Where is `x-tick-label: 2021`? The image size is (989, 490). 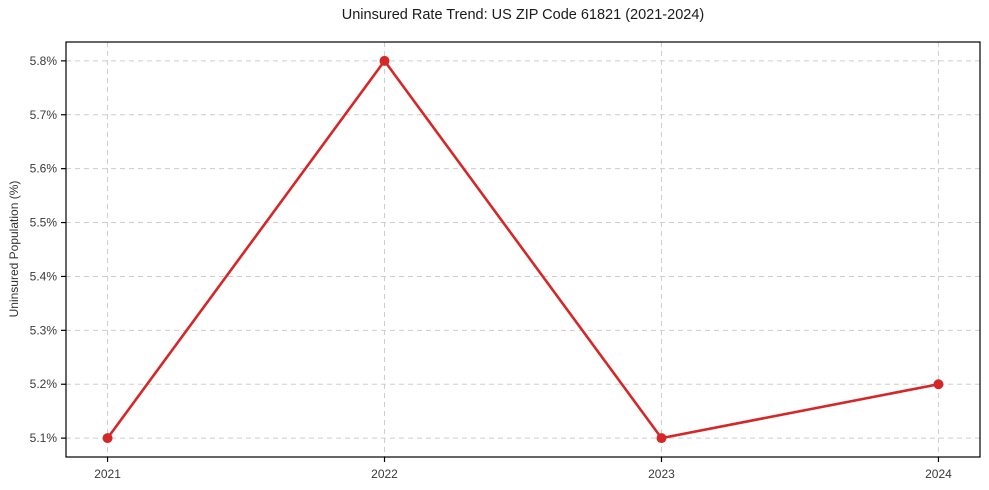
x-tick-label: 2021 is located at coordinates (107, 474).